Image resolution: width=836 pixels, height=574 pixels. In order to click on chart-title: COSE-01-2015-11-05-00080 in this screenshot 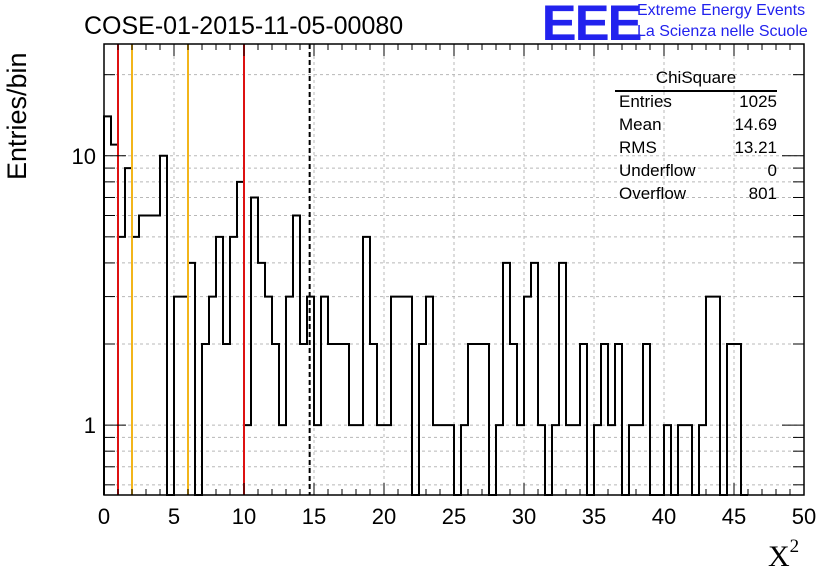, I will do `click(244, 26)`.